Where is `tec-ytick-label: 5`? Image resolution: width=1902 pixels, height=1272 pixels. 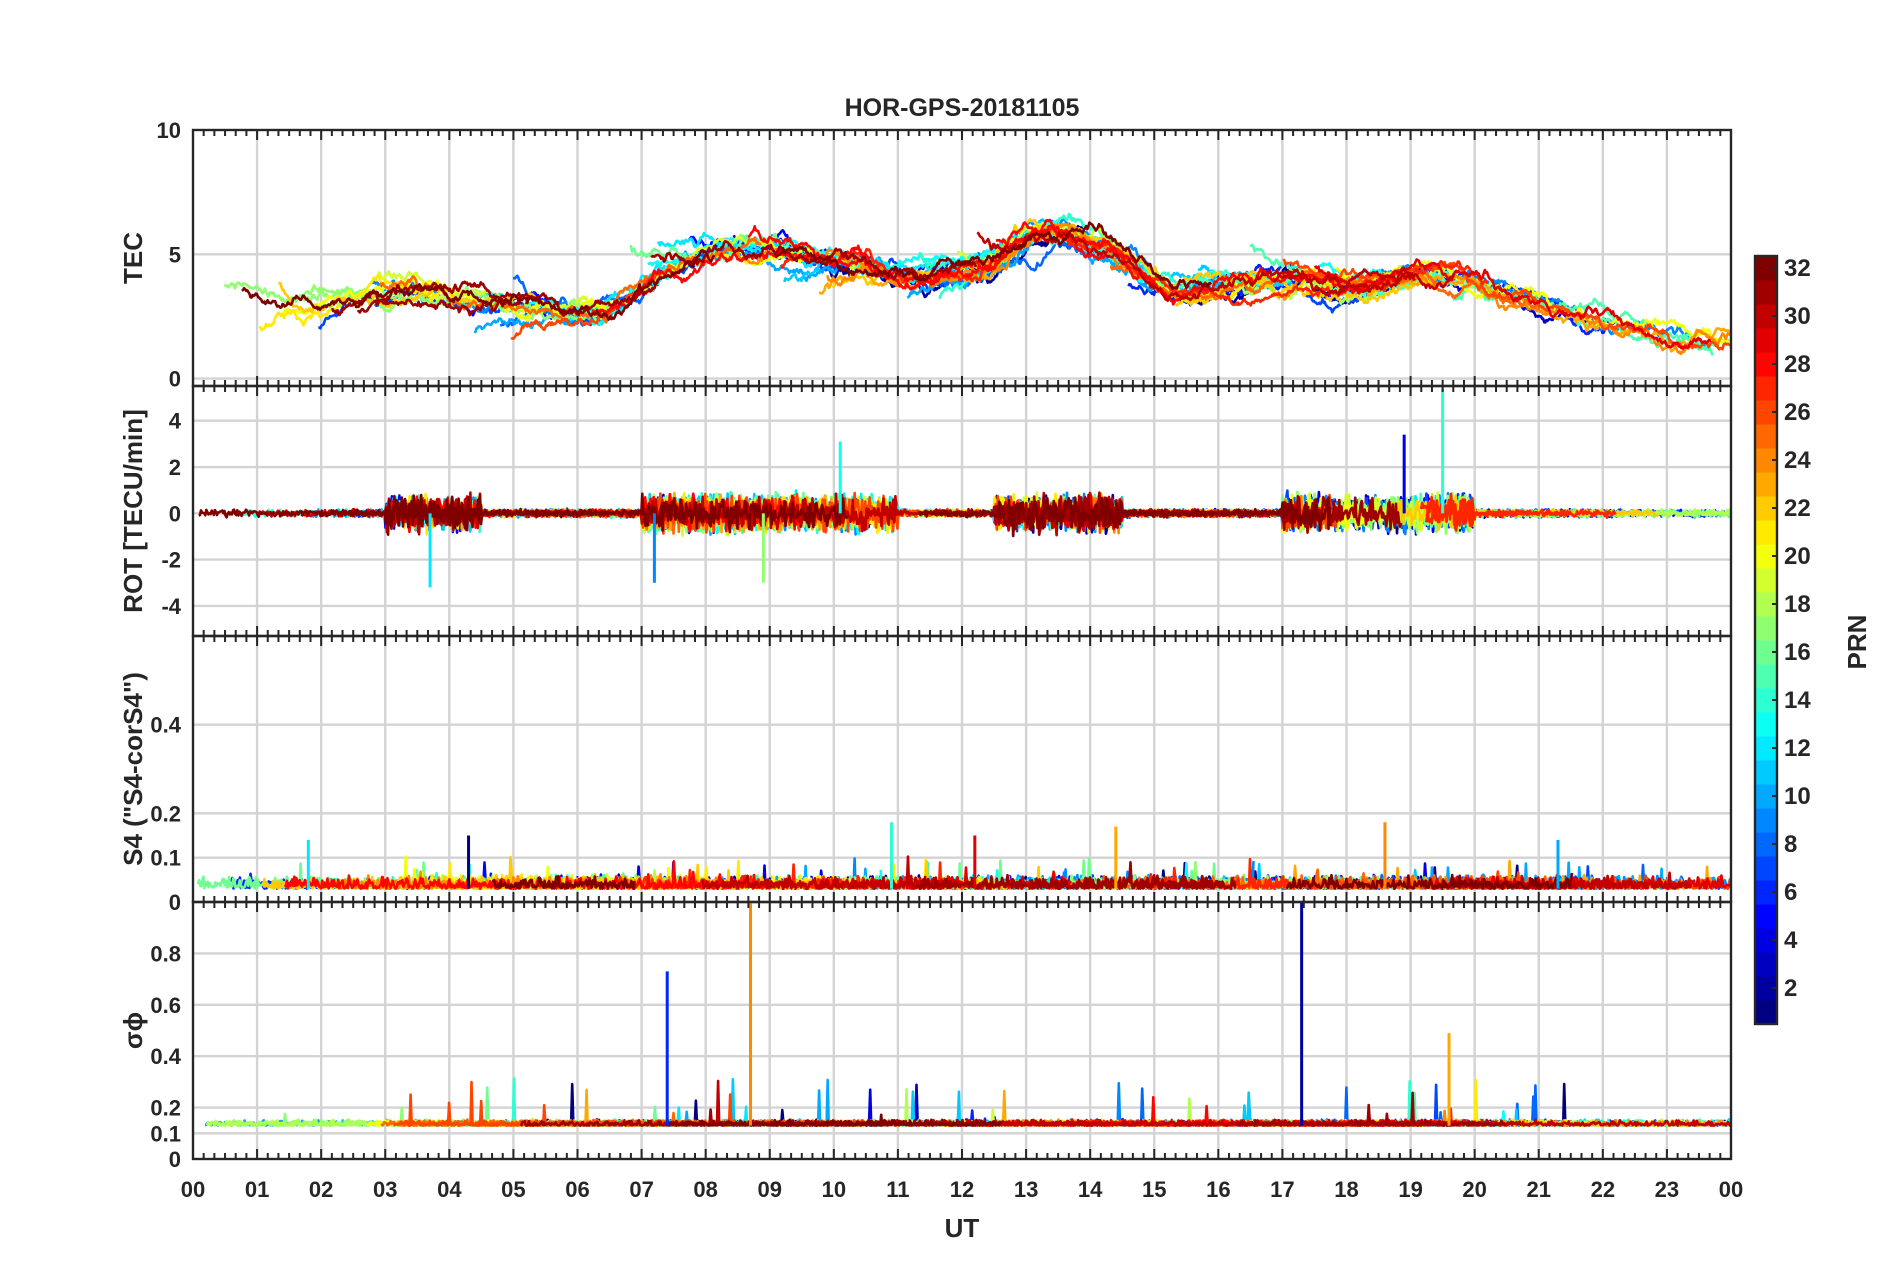
tec-ytick-label: 5 is located at coordinates (175, 254).